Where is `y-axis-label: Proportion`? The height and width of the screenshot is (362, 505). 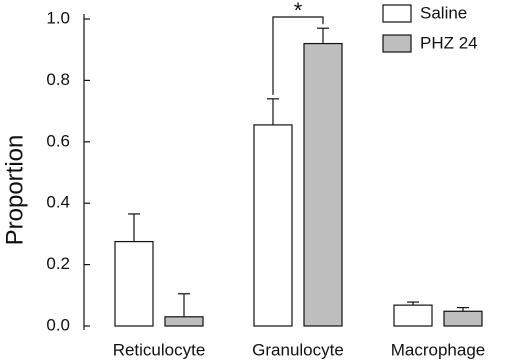 y-axis-label: Proportion is located at coordinates (14, 190).